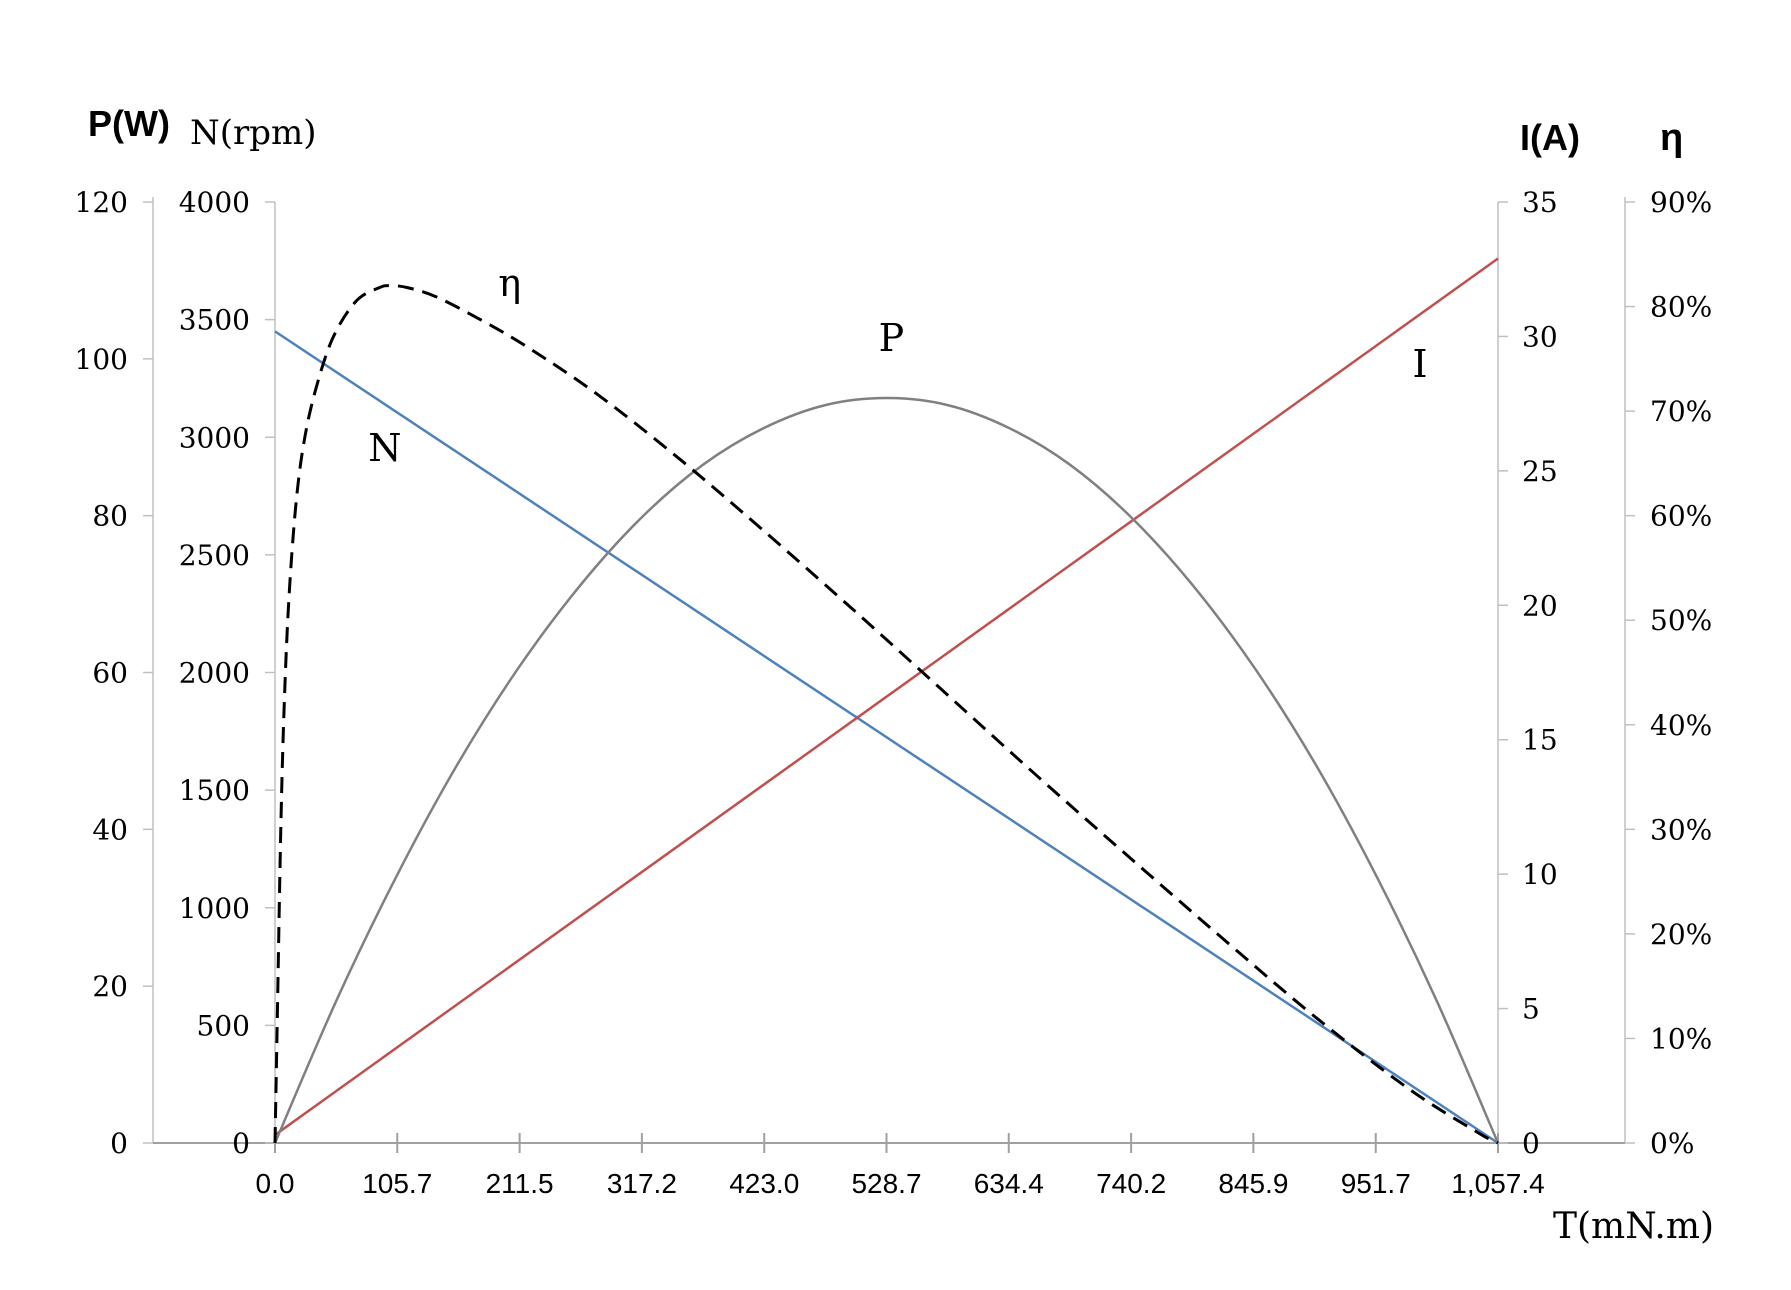 This screenshot has height=1290, width=1791. What do you see at coordinates (214, 790) in the screenshot?
I see `speed-tick-label: 1500` at bounding box center [214, 790].